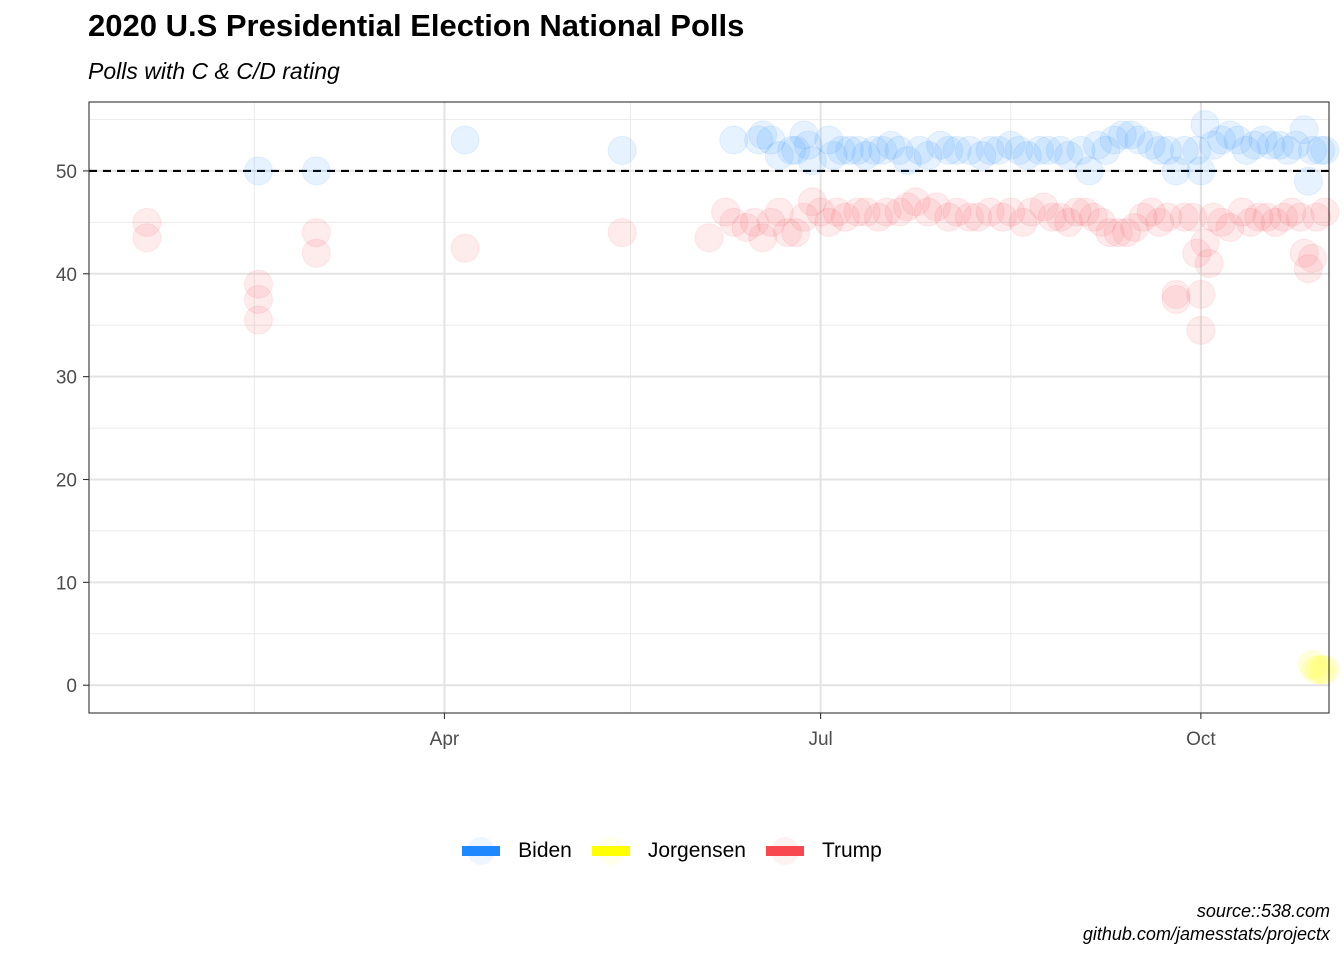 This screenshot has height=960, width=1344. What do you see at coordinates (784, 851) in the screenshot?
I see `legend-key-trump` at bounding box center [784, 851].